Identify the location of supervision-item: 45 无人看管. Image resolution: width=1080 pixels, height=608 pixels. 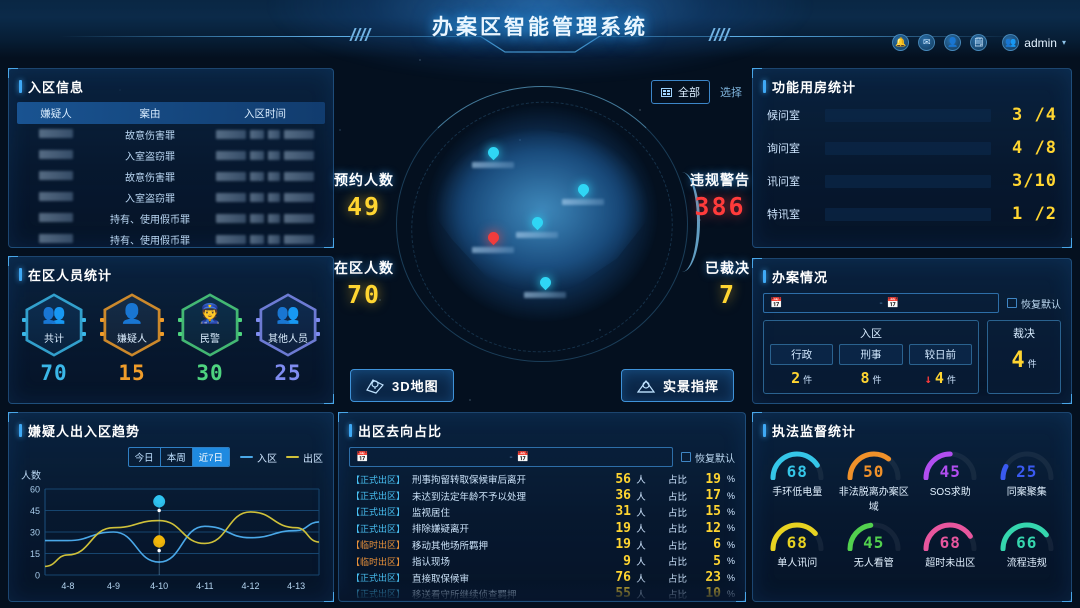
(874, 543).